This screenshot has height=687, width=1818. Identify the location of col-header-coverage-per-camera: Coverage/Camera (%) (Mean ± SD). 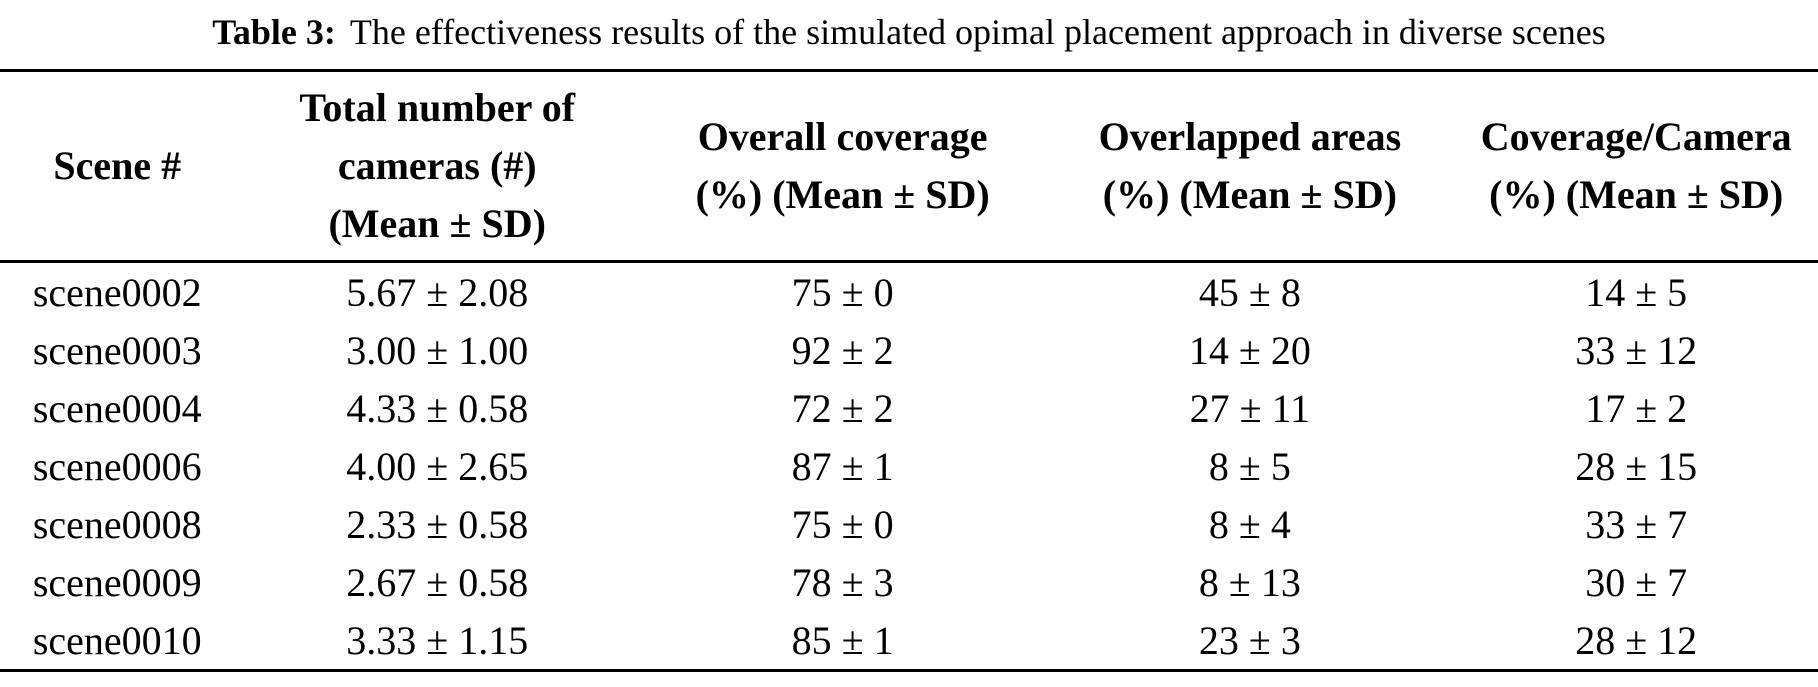
(1636, 166).